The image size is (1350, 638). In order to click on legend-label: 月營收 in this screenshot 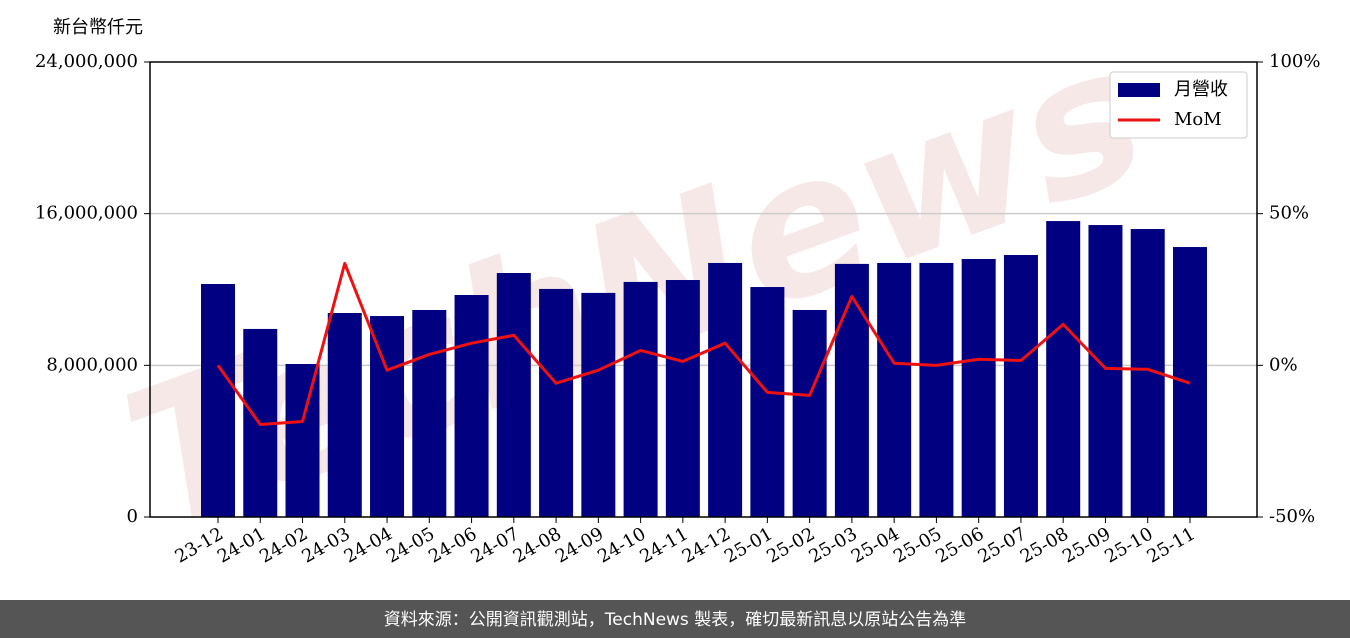, I will do `click(1201, 89)`.